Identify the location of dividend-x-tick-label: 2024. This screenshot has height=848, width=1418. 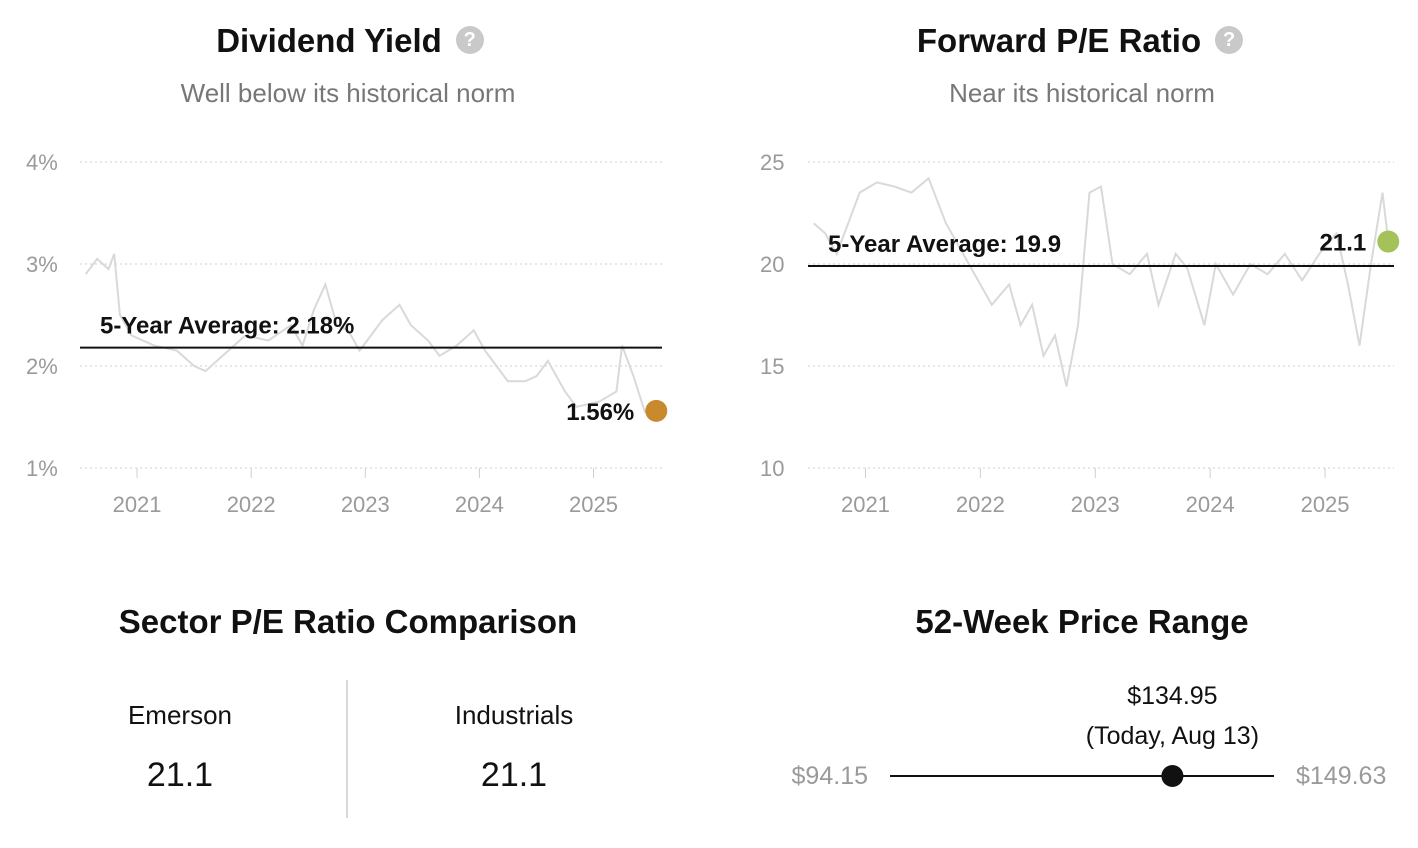
(479, 504).